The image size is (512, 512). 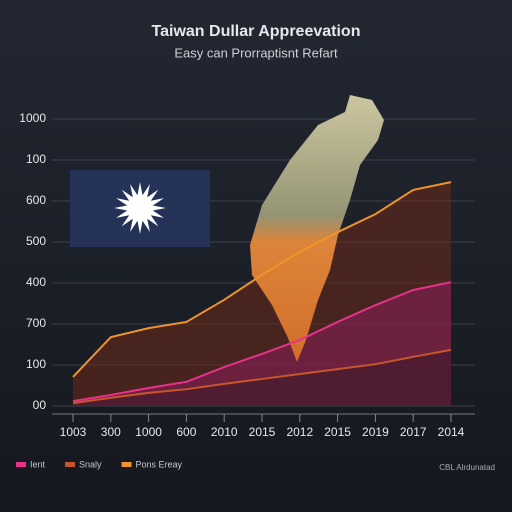 What do you see at coordinates (36, 323) in the screenshot?
I see `y-tick-label: 700` at bounding box center [36, 323].